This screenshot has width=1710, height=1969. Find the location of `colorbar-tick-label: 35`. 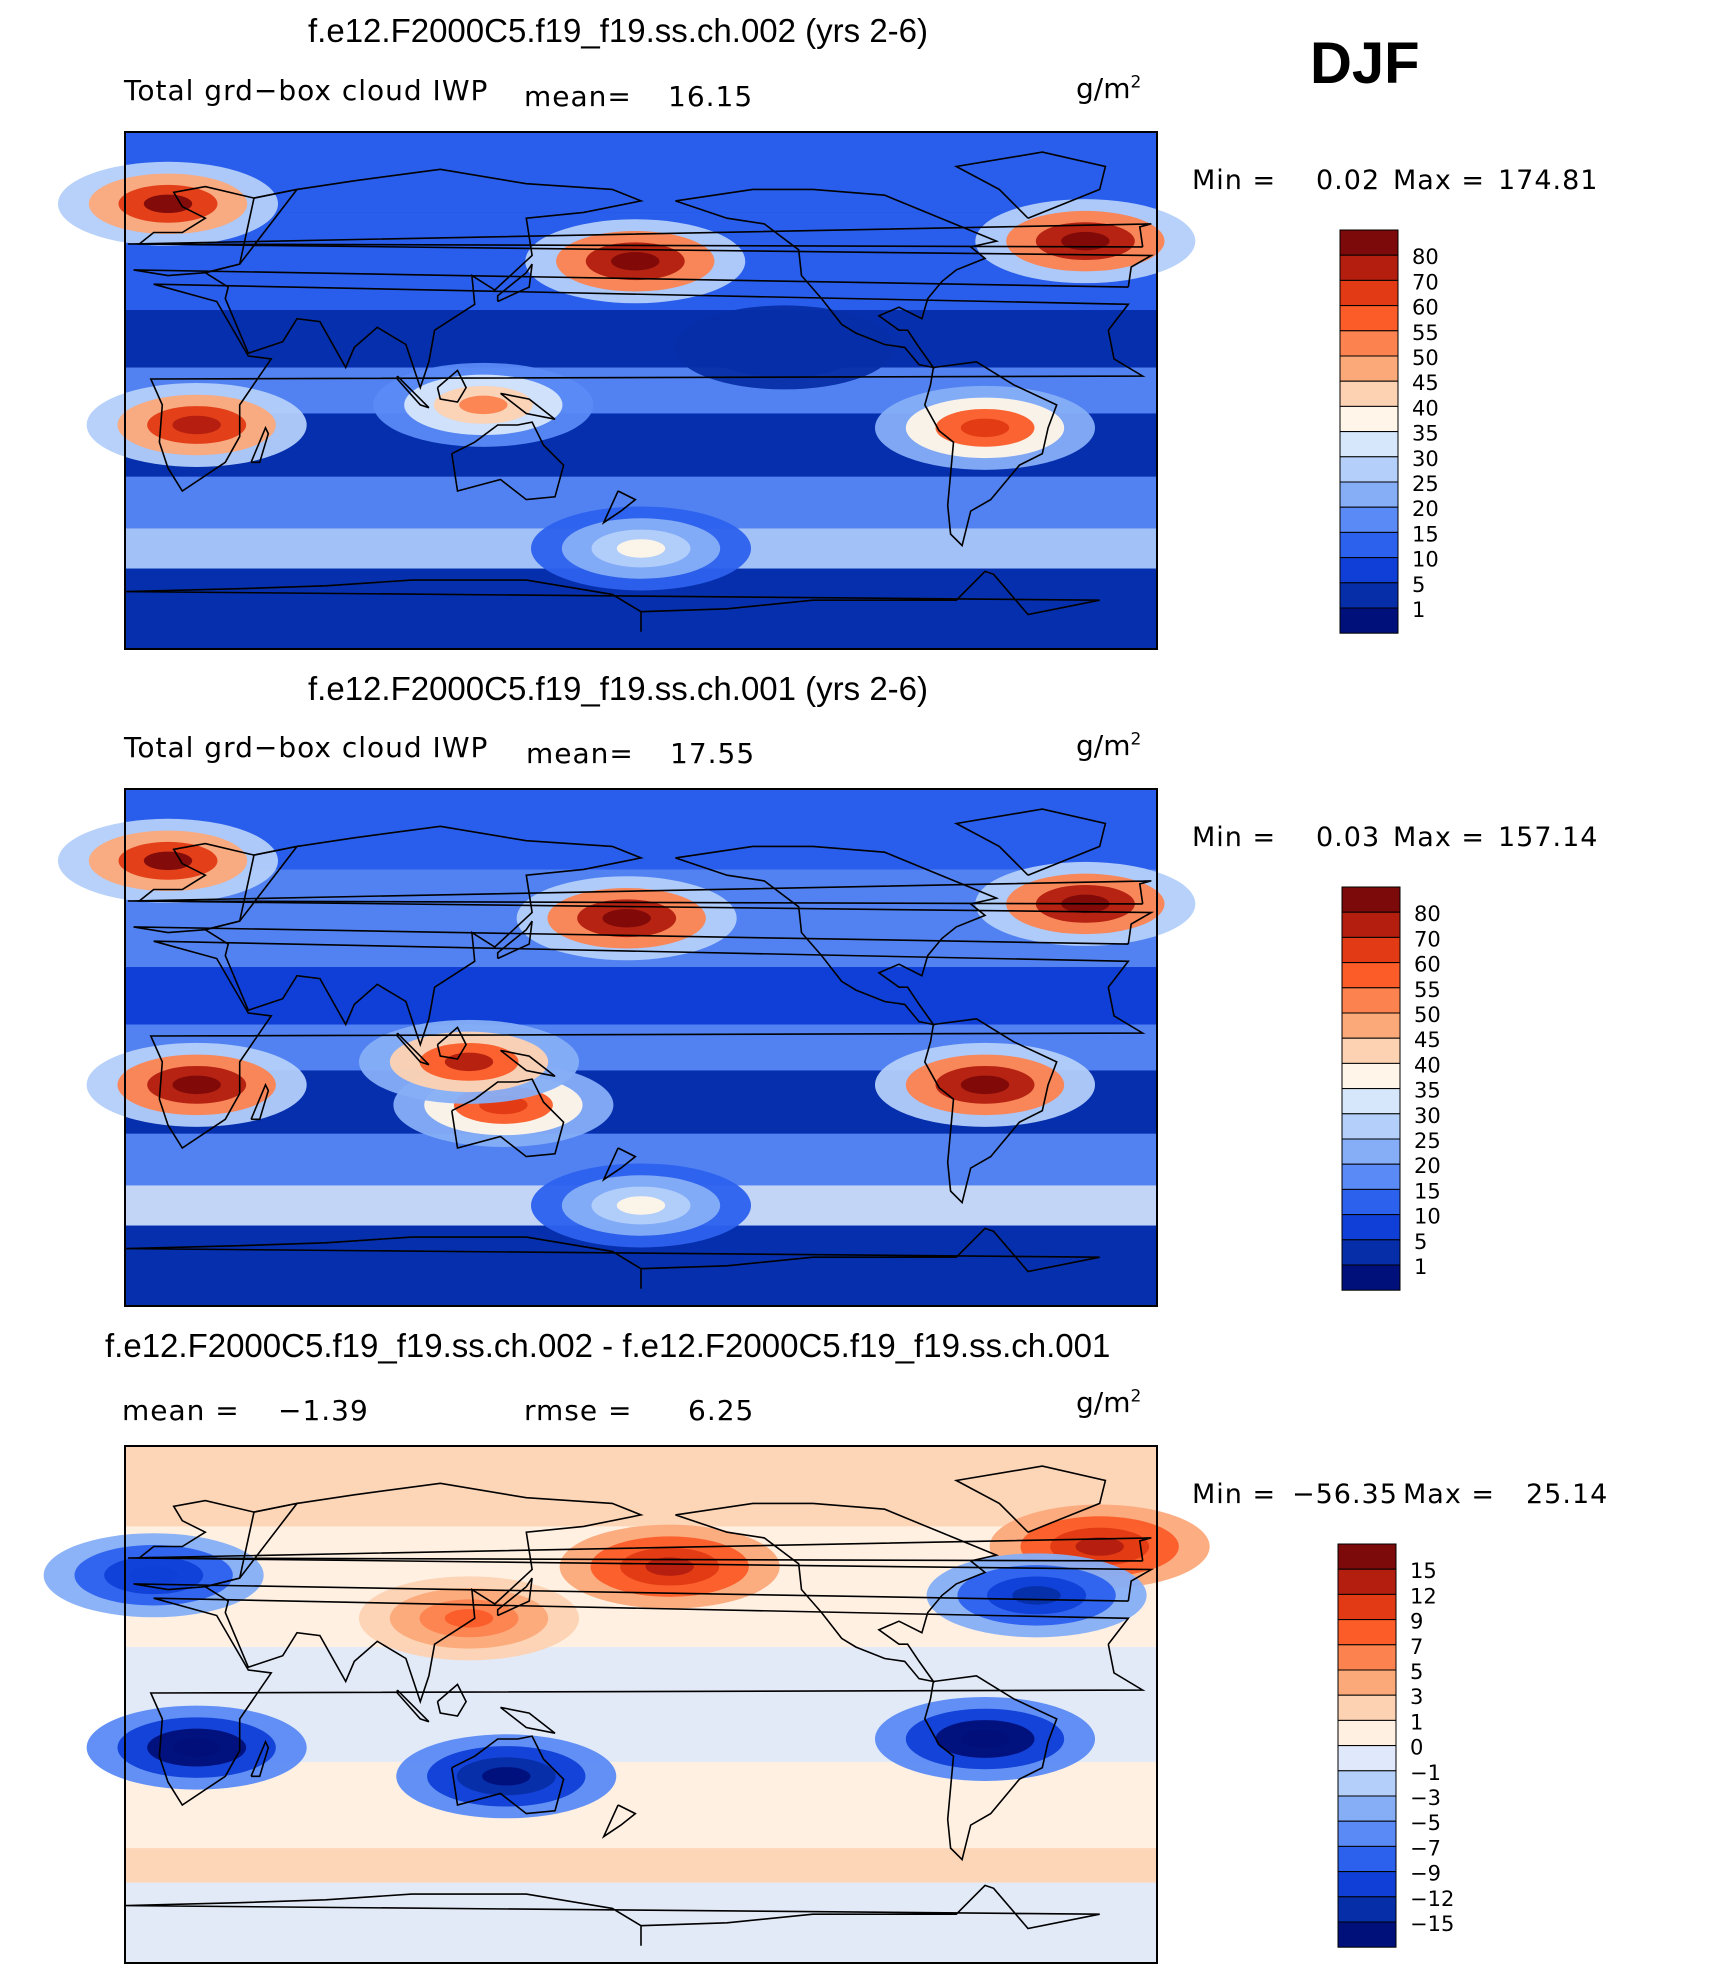

colorbar-tick-label: 35 is located at coordinates (1427, 1091).